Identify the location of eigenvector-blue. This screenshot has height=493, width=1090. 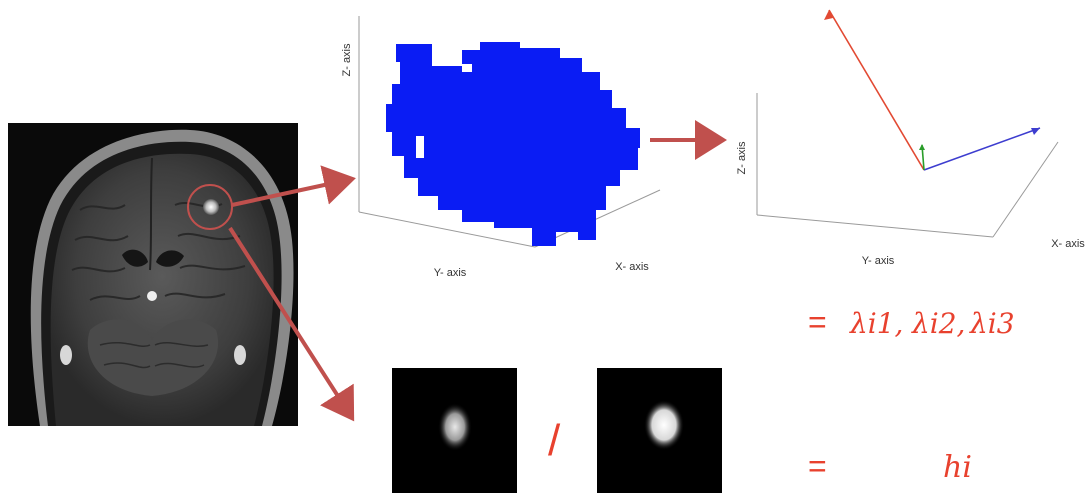
(982, 149).